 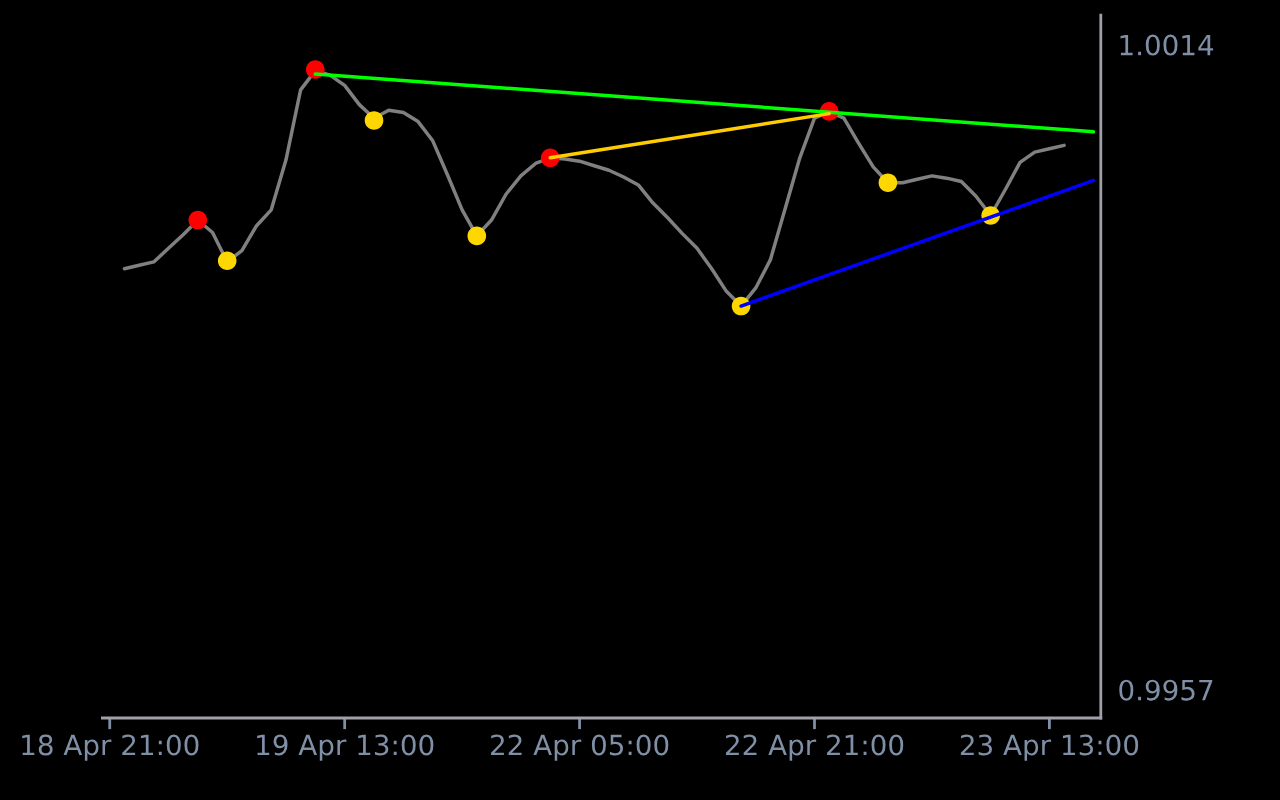 What do you see at coordinates (110, 747) in the screenshot?
I see `x-tick-label: 18 Apr 21:00` at bounding box center [110, 747].